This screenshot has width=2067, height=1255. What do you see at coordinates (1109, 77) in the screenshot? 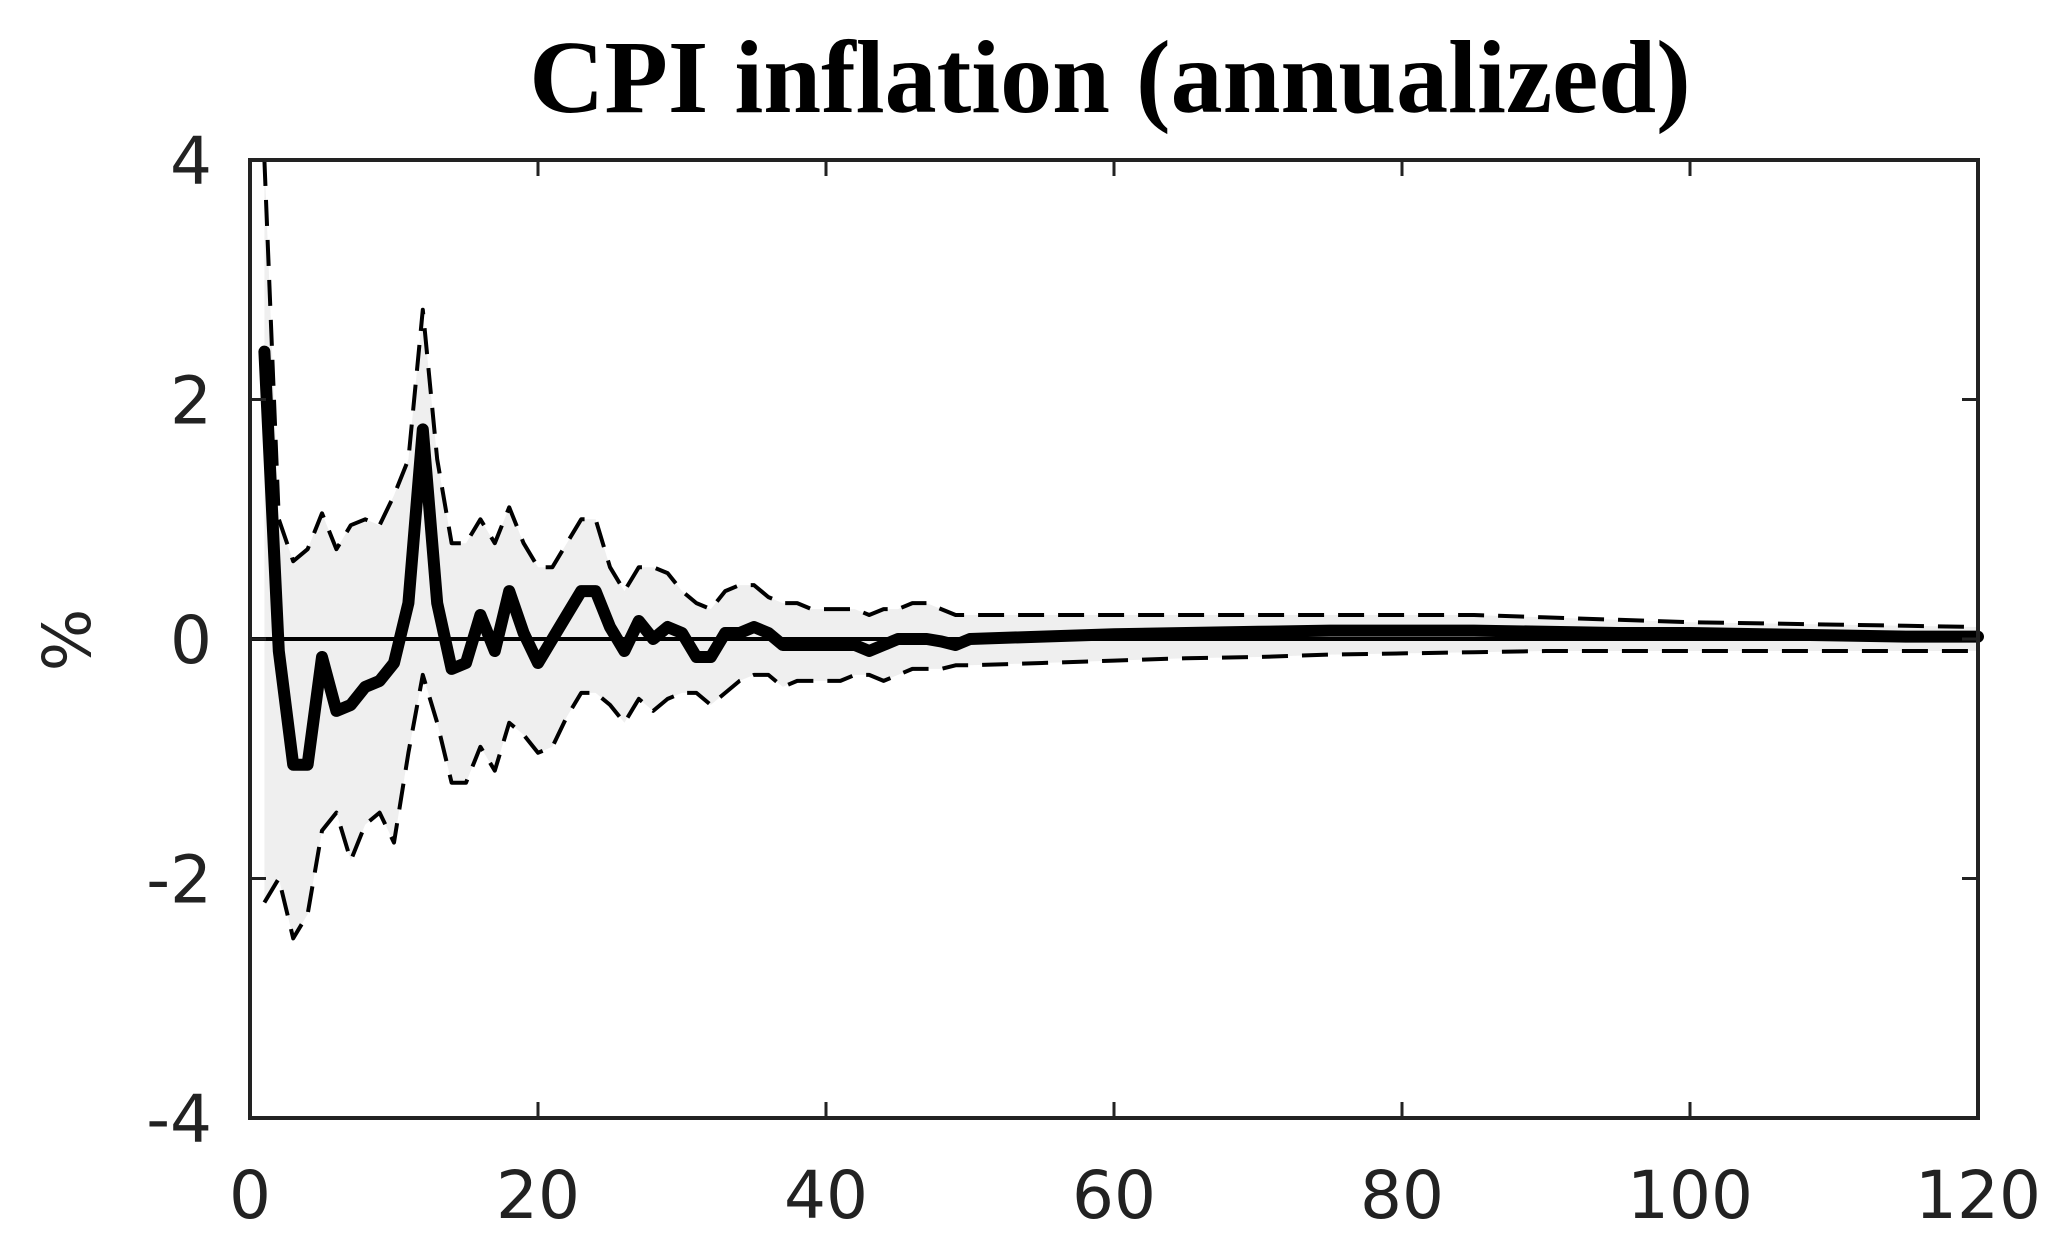
I see `chart-title: CPI inflation (annualized)` at bounding box center [1109, 77].